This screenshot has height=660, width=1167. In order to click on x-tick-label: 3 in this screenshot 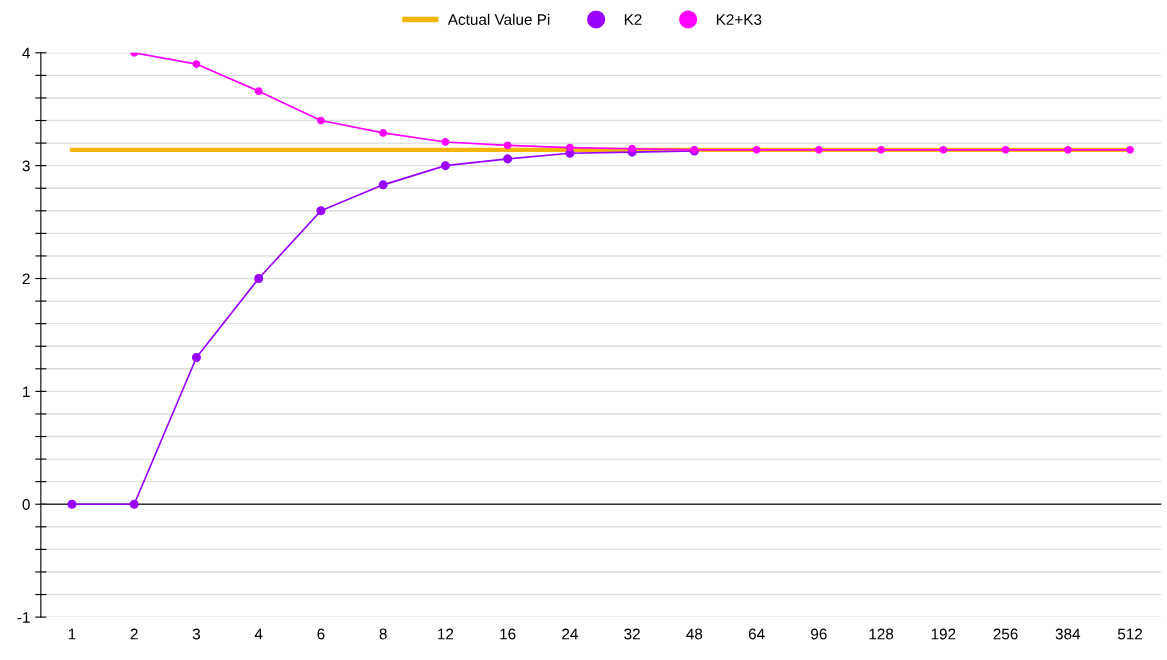, I will do `click(196, 634)`.